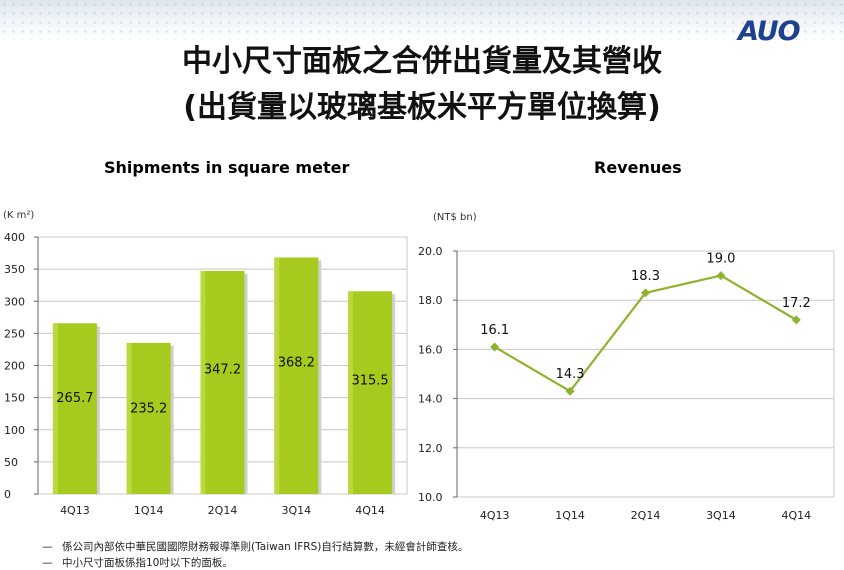 The width and height of the screenshot is (844, 570). I want to click on data-point-label: 19.0, so click(720, 259).